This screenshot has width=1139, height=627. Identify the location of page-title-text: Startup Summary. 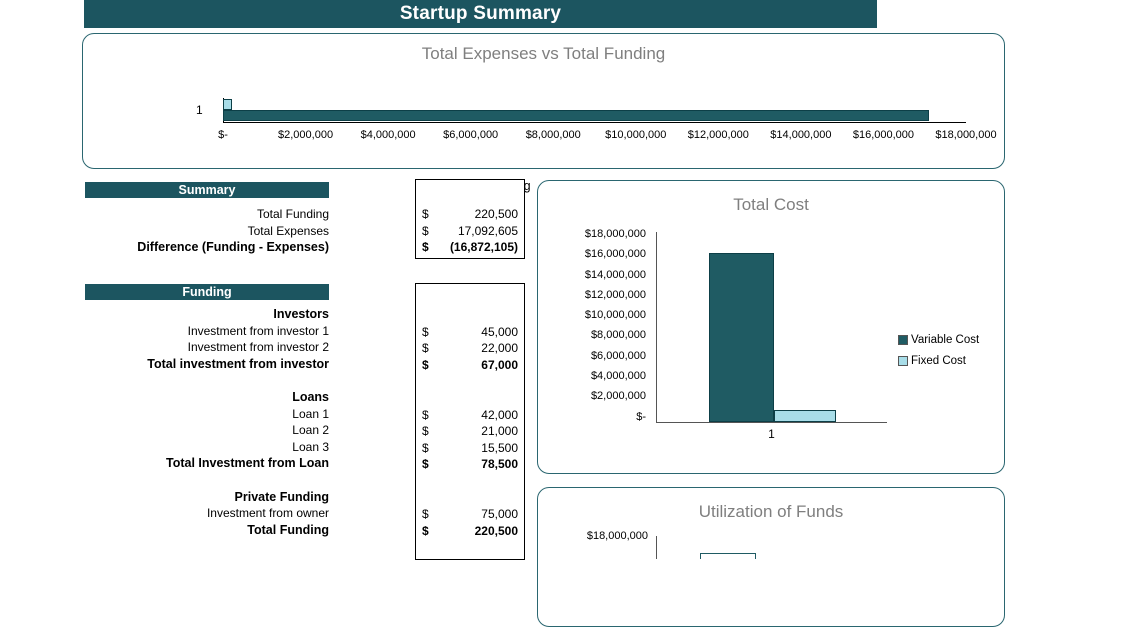
(480, 13).